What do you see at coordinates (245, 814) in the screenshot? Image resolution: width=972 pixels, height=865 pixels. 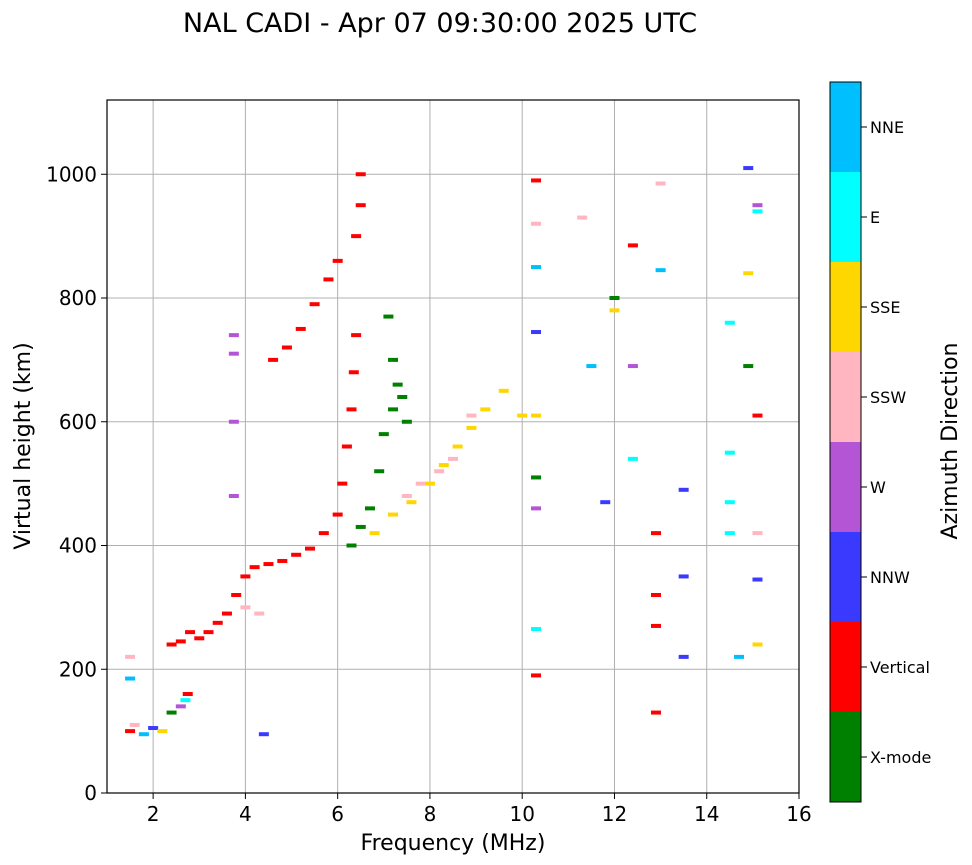 I see `x-tick-label: 4` at bounding box center [245, 814].